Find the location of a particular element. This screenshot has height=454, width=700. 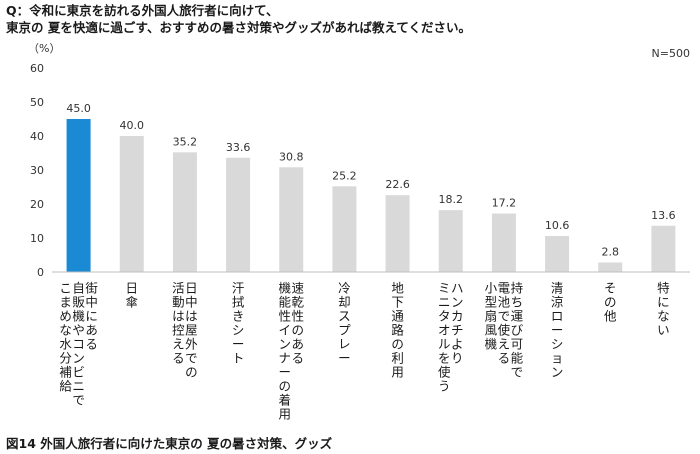

question-line-1: Q：令和に東京を訪れる外国人旅行者に向けて、 is located at coordinates (142, 10).